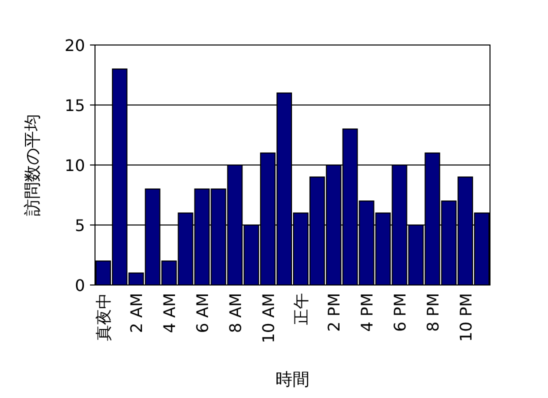 Image resolution: width=548 pixels, height=398 pixels. Describe the element at coordinates (170, 313) in the screenshot. I see `x-tick-label: 4 AM` at that location.